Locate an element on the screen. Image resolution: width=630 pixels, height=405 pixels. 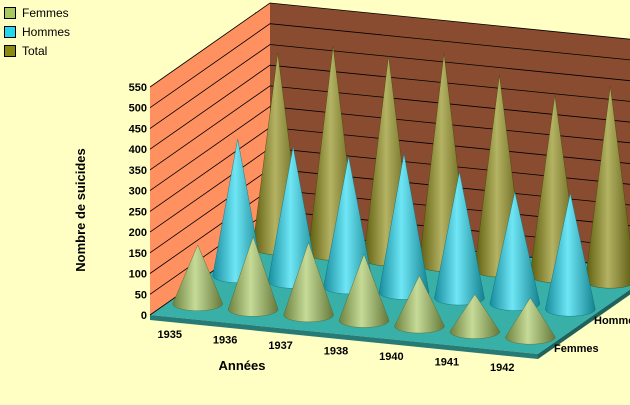
legend-item-hommes: Hommes is located at coordinates (37, 31).